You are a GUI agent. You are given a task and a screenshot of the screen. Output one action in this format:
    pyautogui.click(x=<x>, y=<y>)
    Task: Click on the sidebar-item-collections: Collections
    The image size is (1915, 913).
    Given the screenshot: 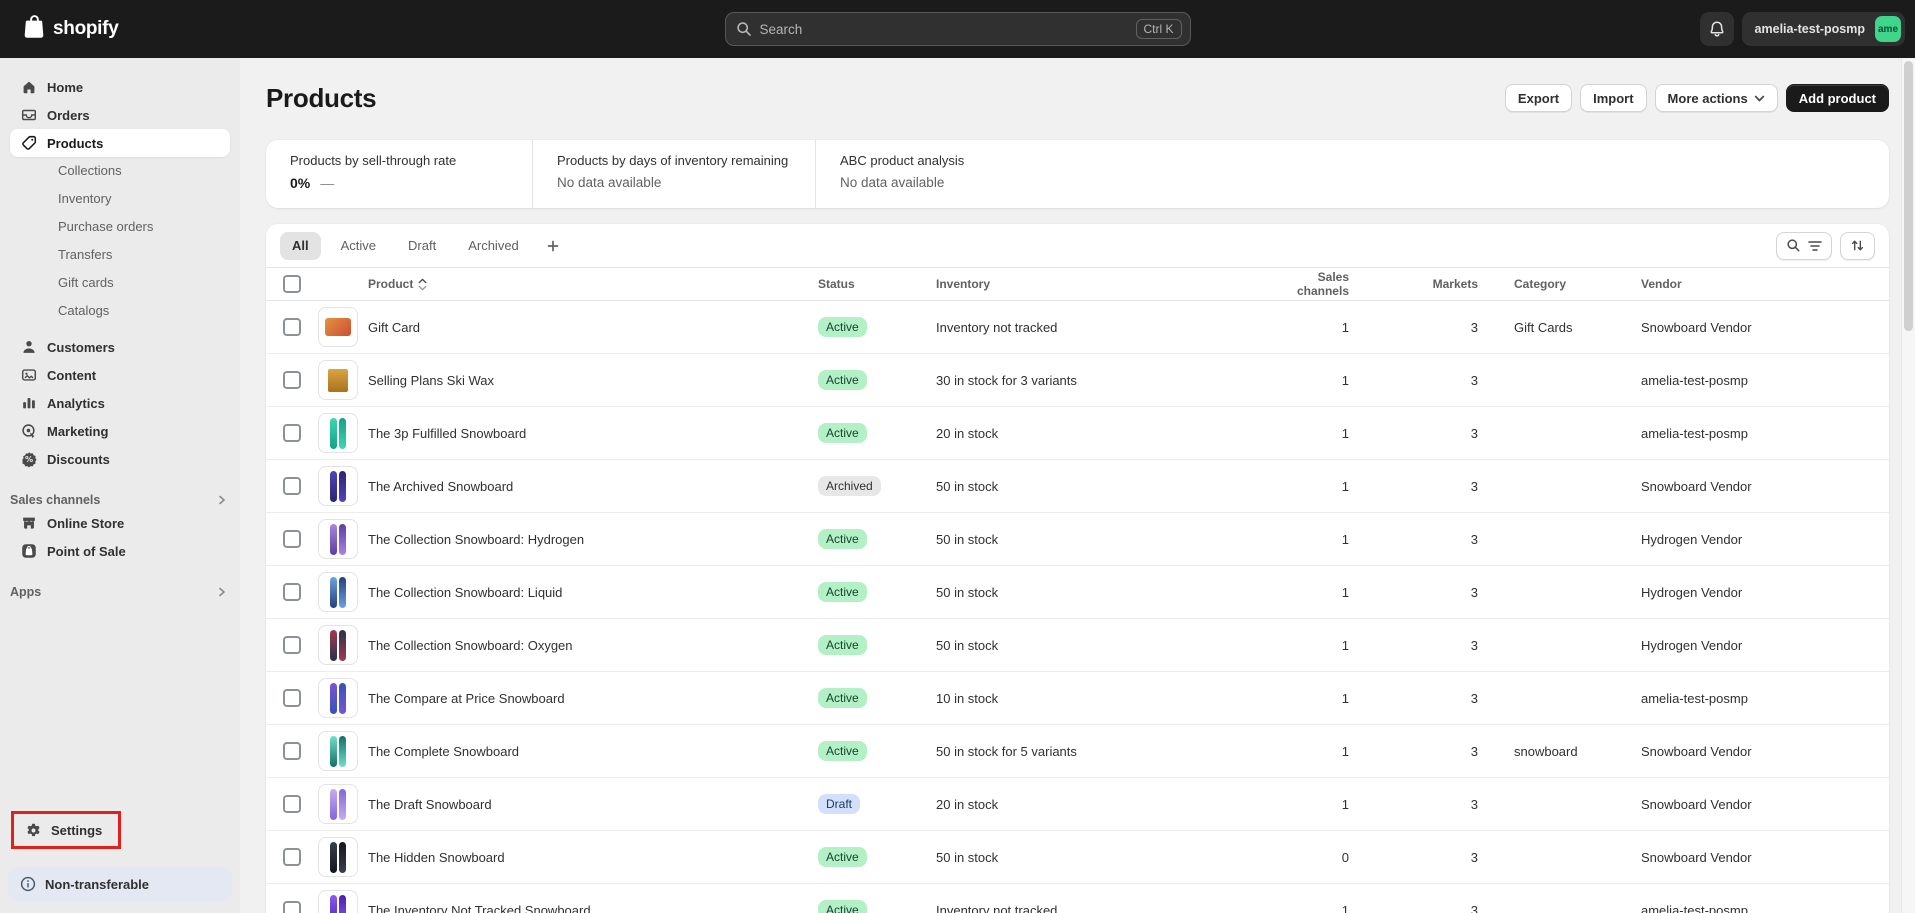 What is the action you would take?
    pyautogui.click(x=90, y=170)
    